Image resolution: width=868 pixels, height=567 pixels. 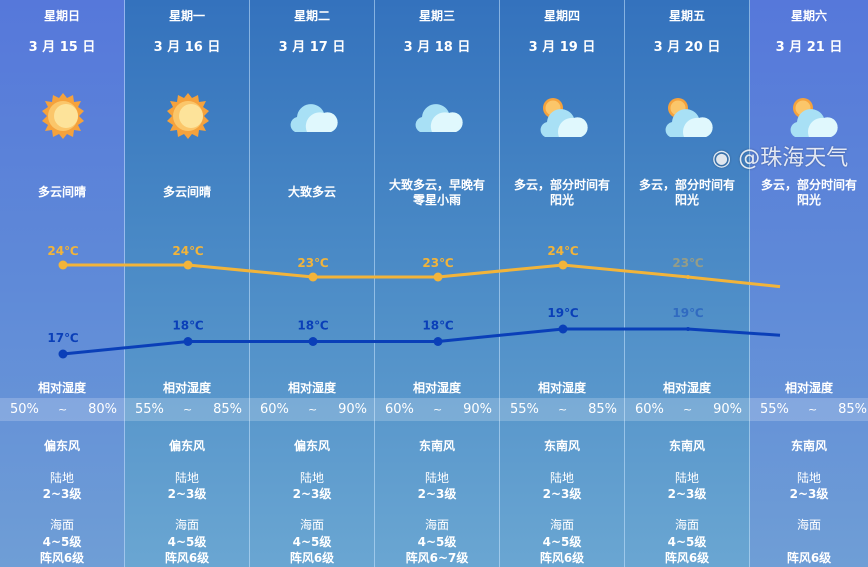 What do you see at coordinates (725, 158) in the screenshot?
I see `weibo-icon: ◉` at bounding box center [725, 158].